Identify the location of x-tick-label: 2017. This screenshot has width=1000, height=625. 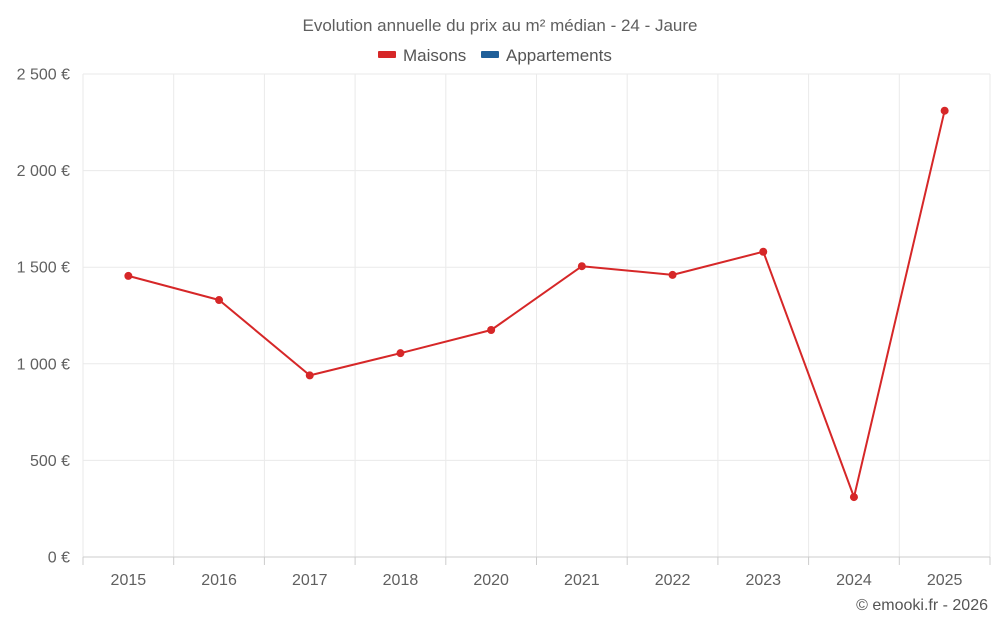
(310, 580).